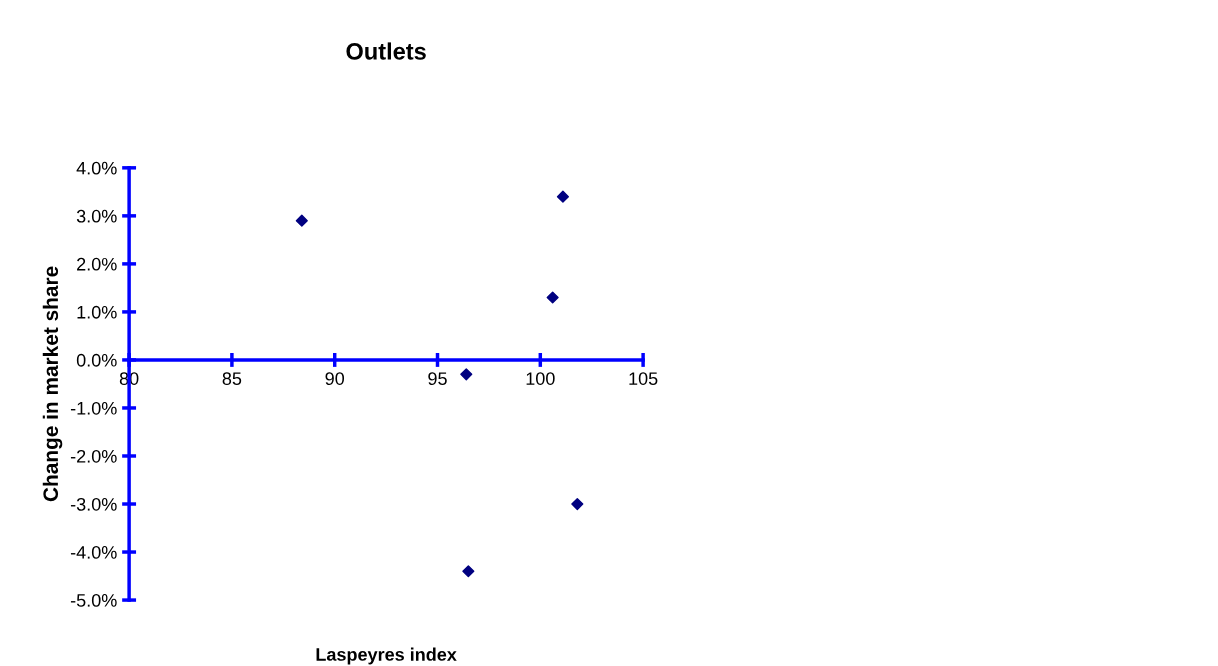 The height and width of the screenshot is (666, 1218). Describe the element at coordinates (97, 264) in the screenshot. I see `y-tick-label: 2.0%` at that location.